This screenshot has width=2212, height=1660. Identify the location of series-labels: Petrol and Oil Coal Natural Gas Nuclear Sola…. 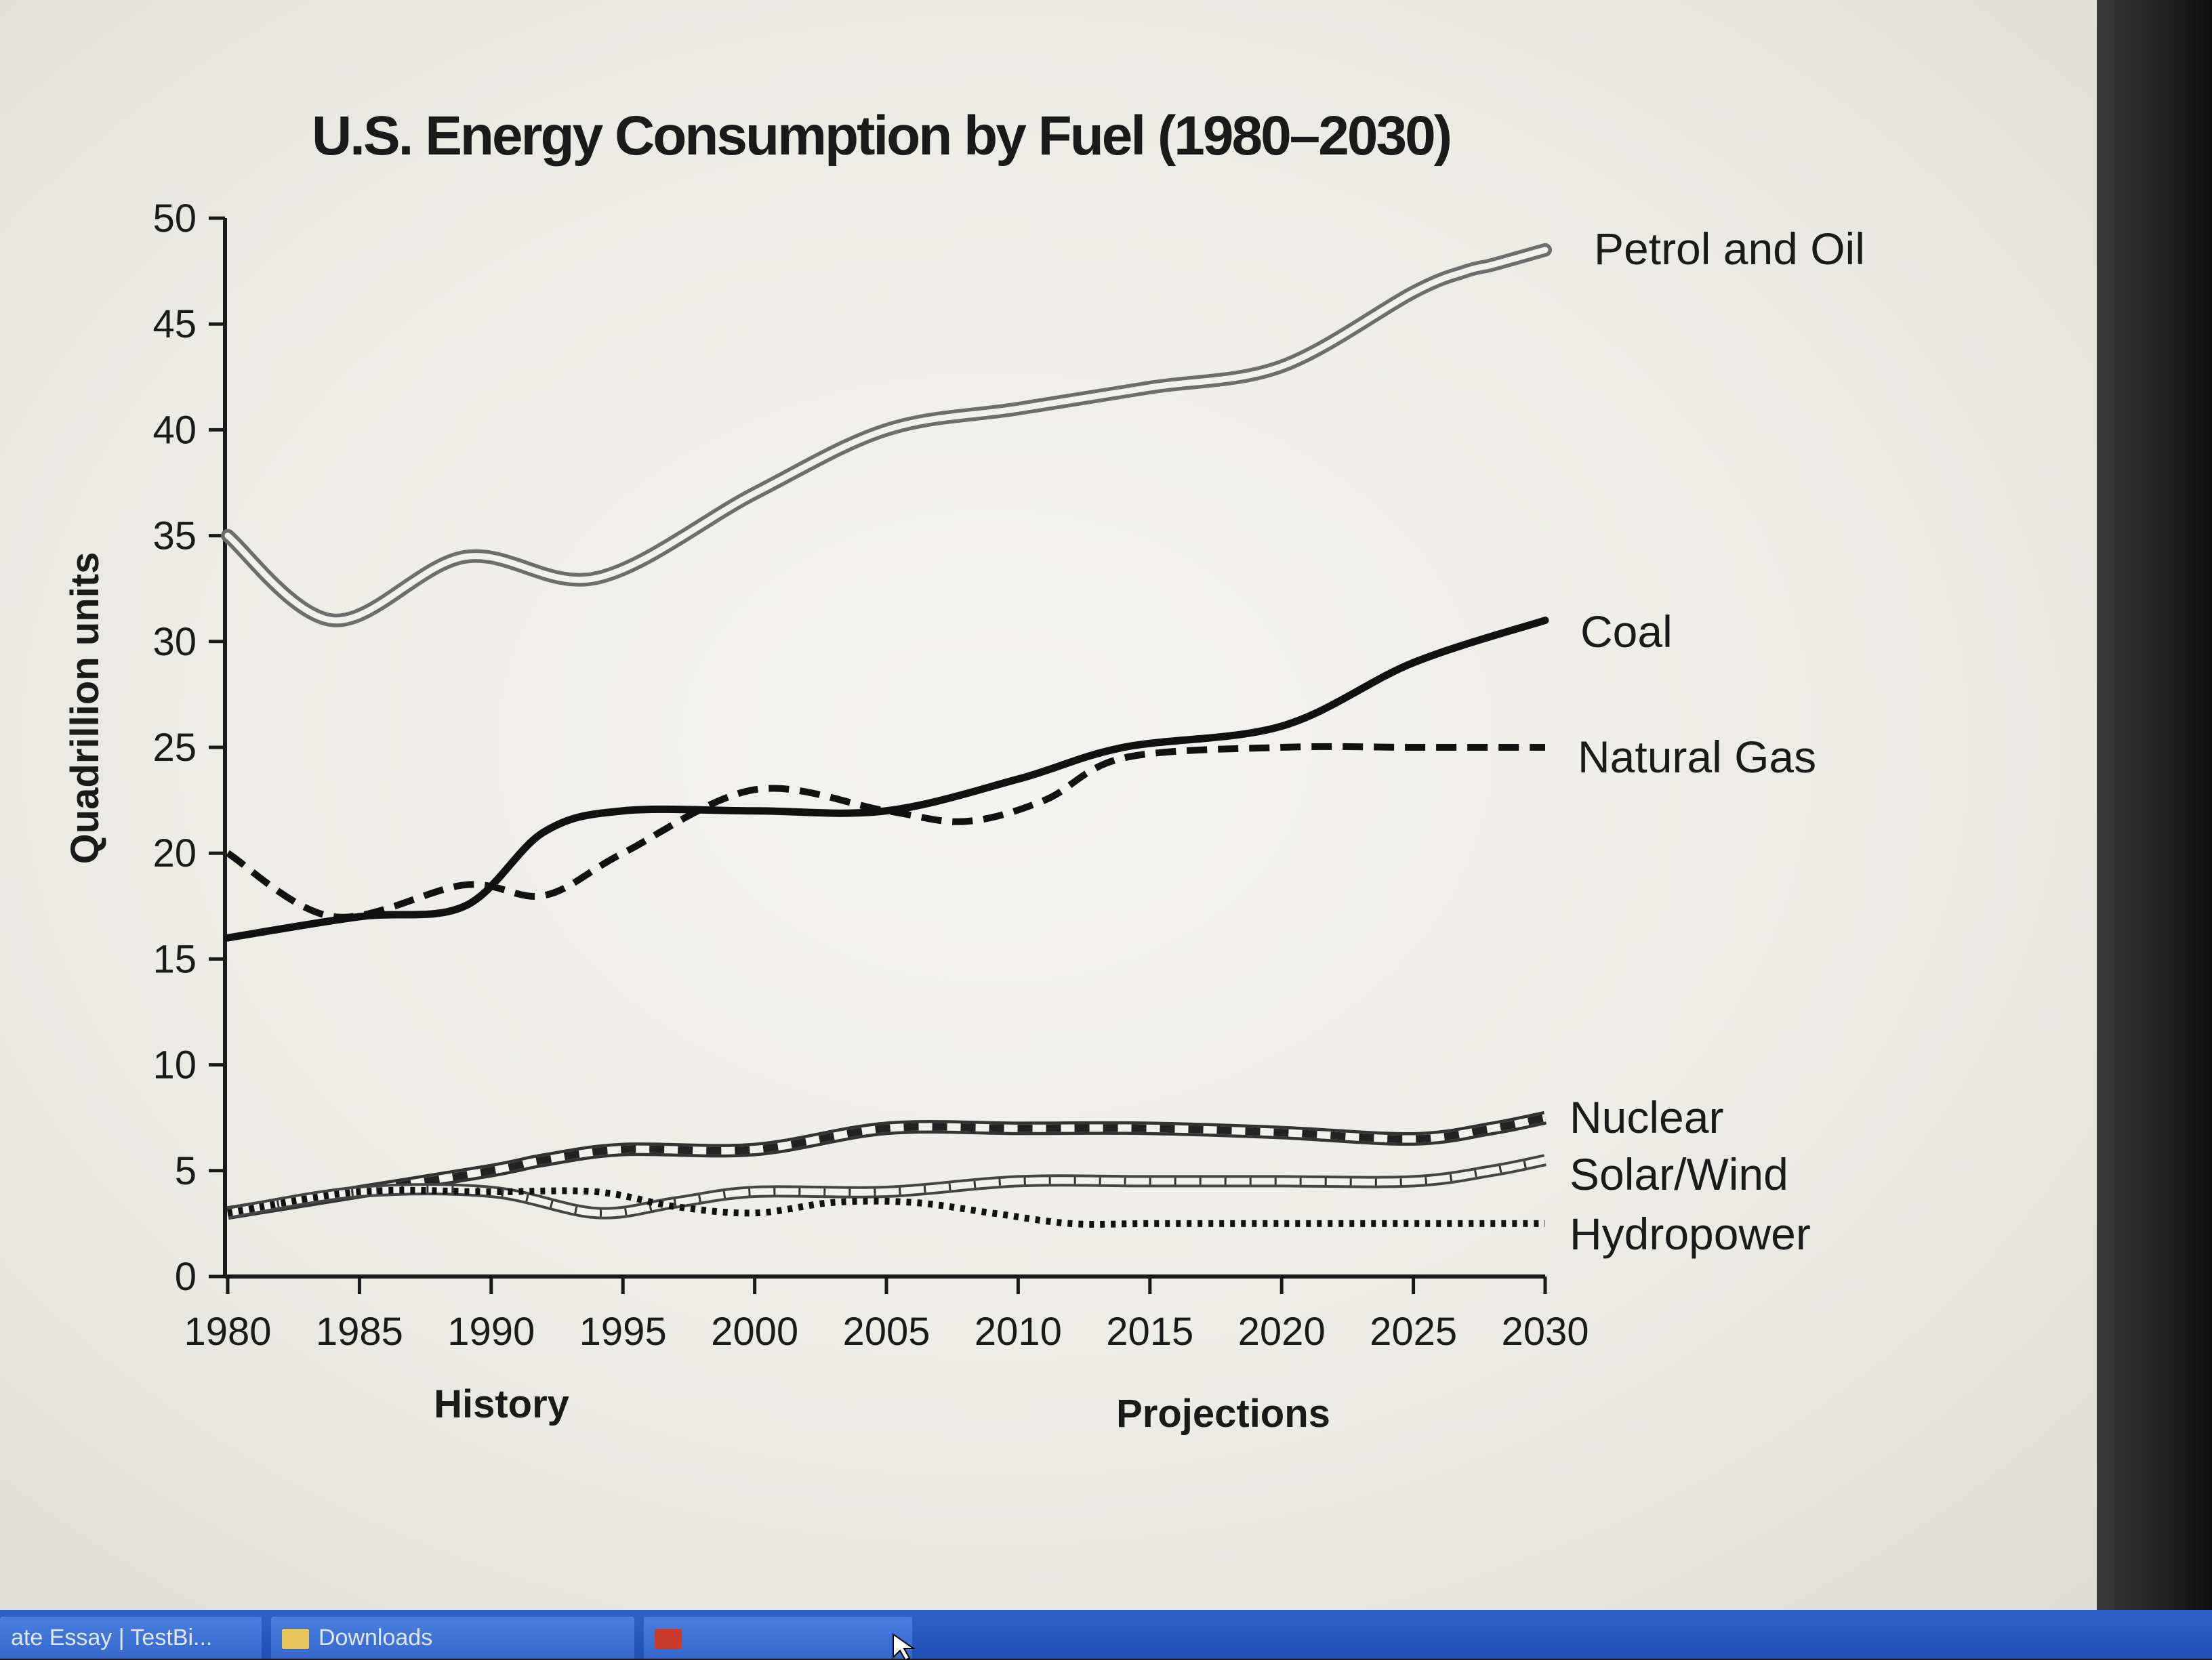
(1717, 741).